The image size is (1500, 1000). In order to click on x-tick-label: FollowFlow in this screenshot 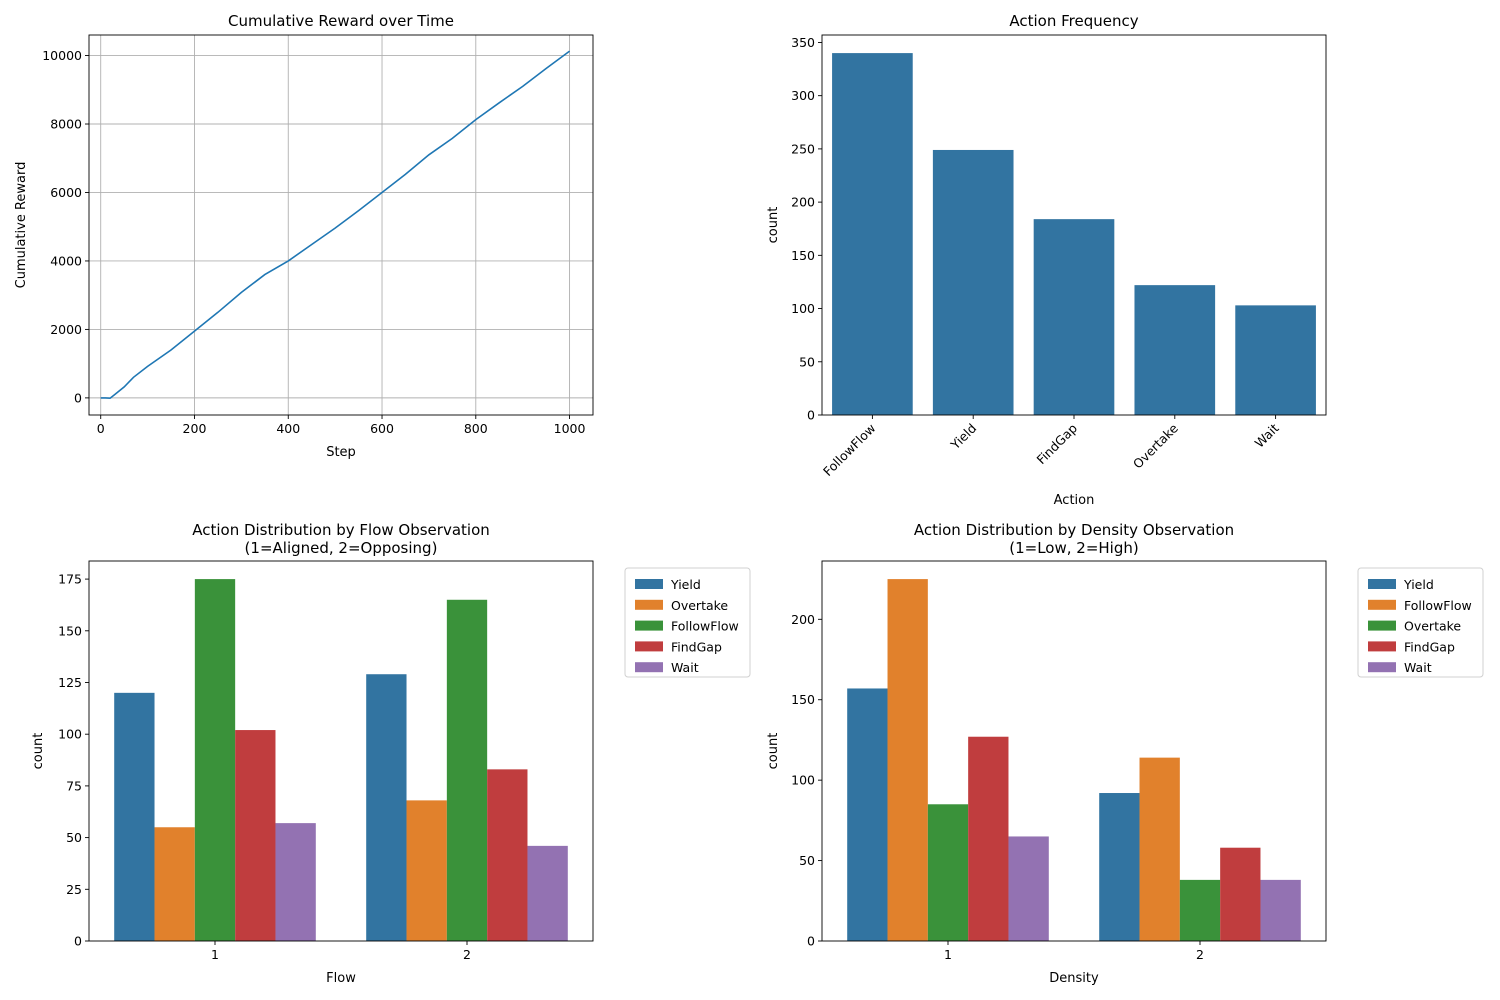, I will do `click(849, 450)`.